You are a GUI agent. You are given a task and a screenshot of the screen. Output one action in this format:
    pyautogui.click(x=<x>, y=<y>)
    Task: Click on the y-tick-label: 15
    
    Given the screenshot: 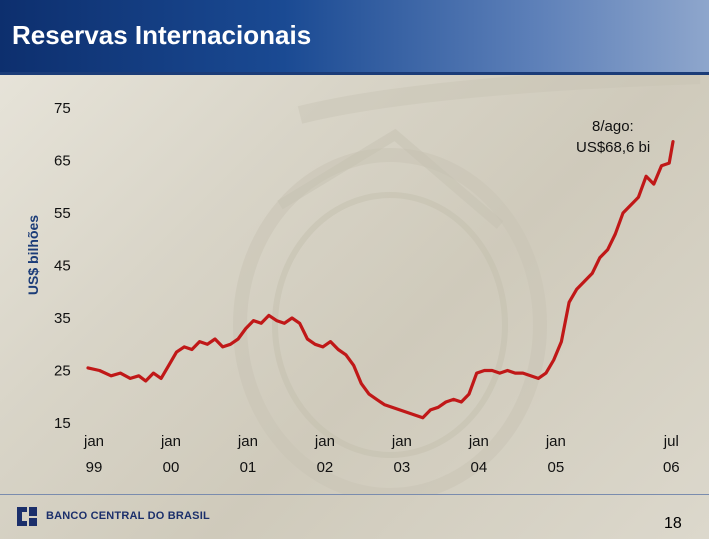 What is the action you would take?
    pyautogui.click(x=62, y=423)
    